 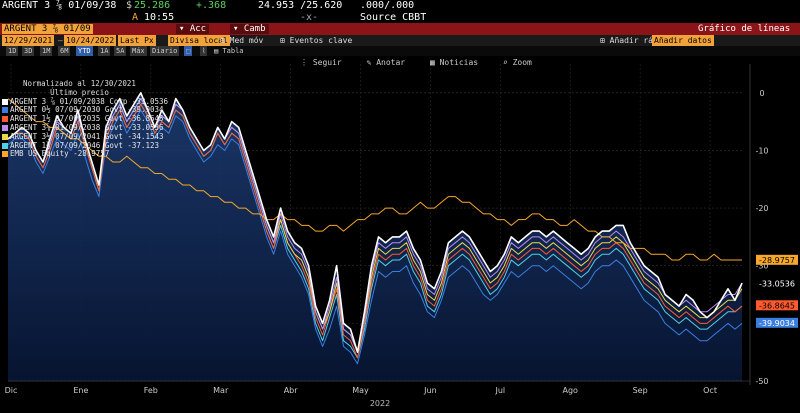 What do you see at coordinates (198, 29) in the screenshot?
I see `acc-label: Acc` at bounding box center [198, 29].